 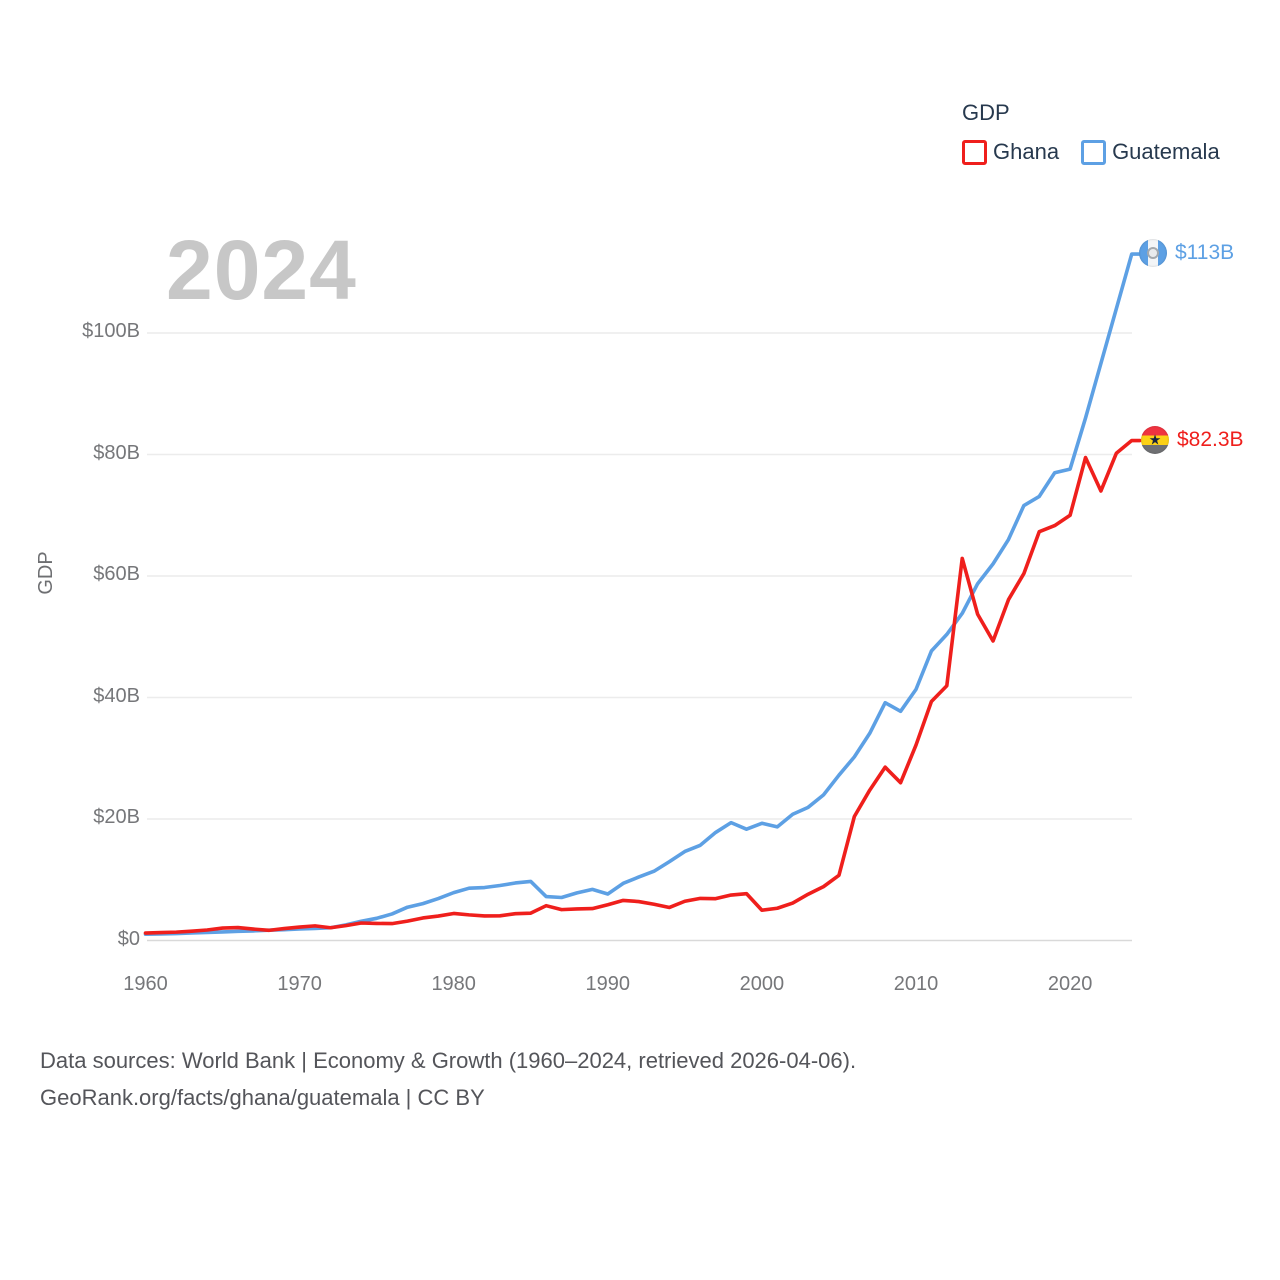 I want to click on x-tick-label-2020: 2020, so click(x=1070, y=984).